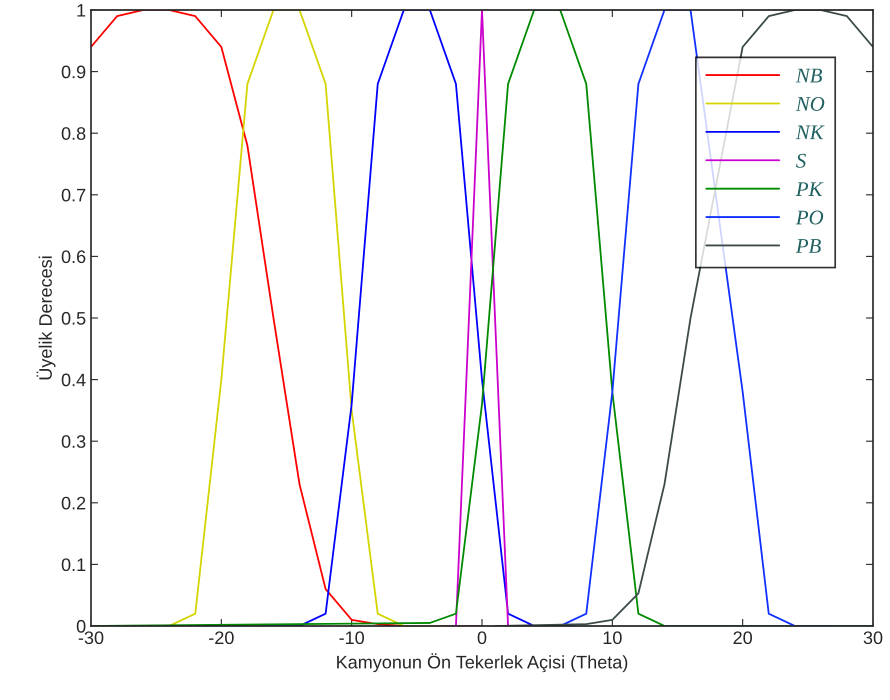 The image size is (890, 700). Describe the element at coordinates (743, 637) in the screenshot. I see `x-tick-label: 20` at that location.